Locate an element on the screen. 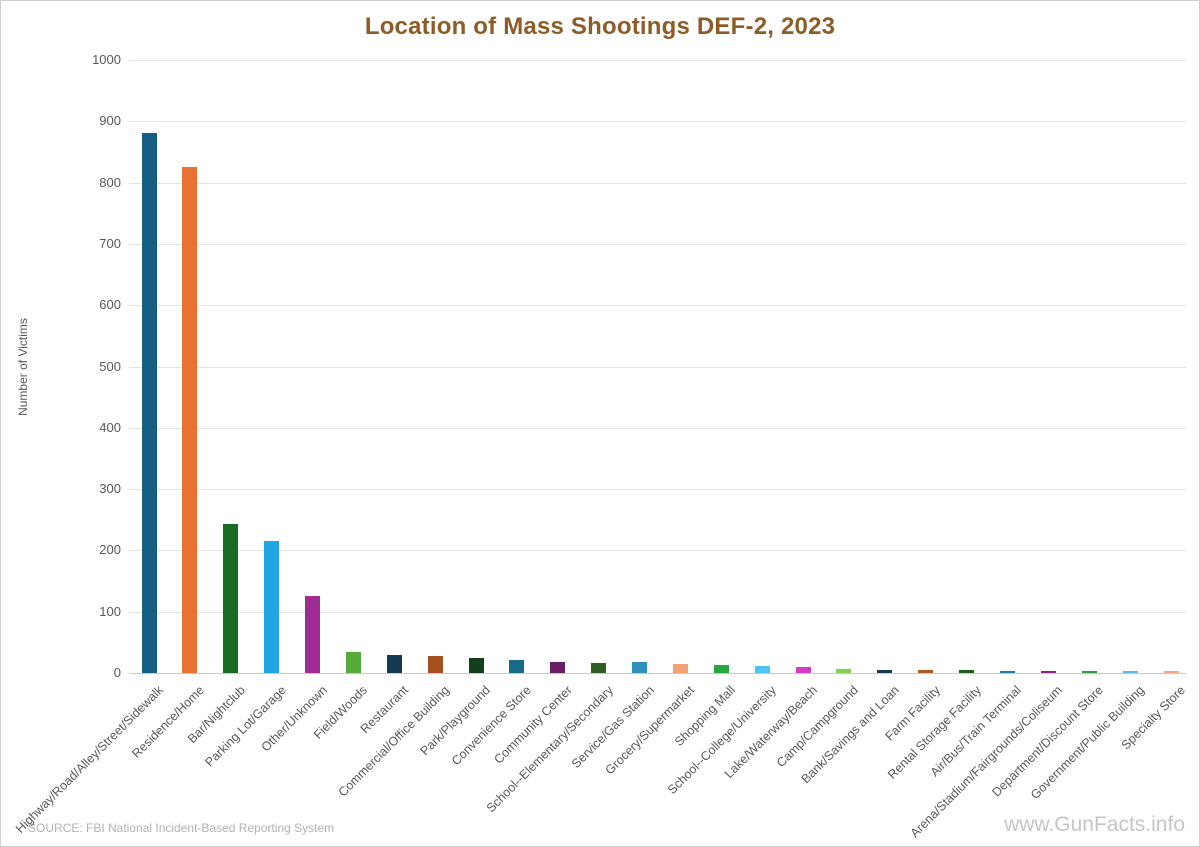 The width and height of the screenshot is (1200, 847). y-tick-label: 1000 is located at coordinates (106, 59).